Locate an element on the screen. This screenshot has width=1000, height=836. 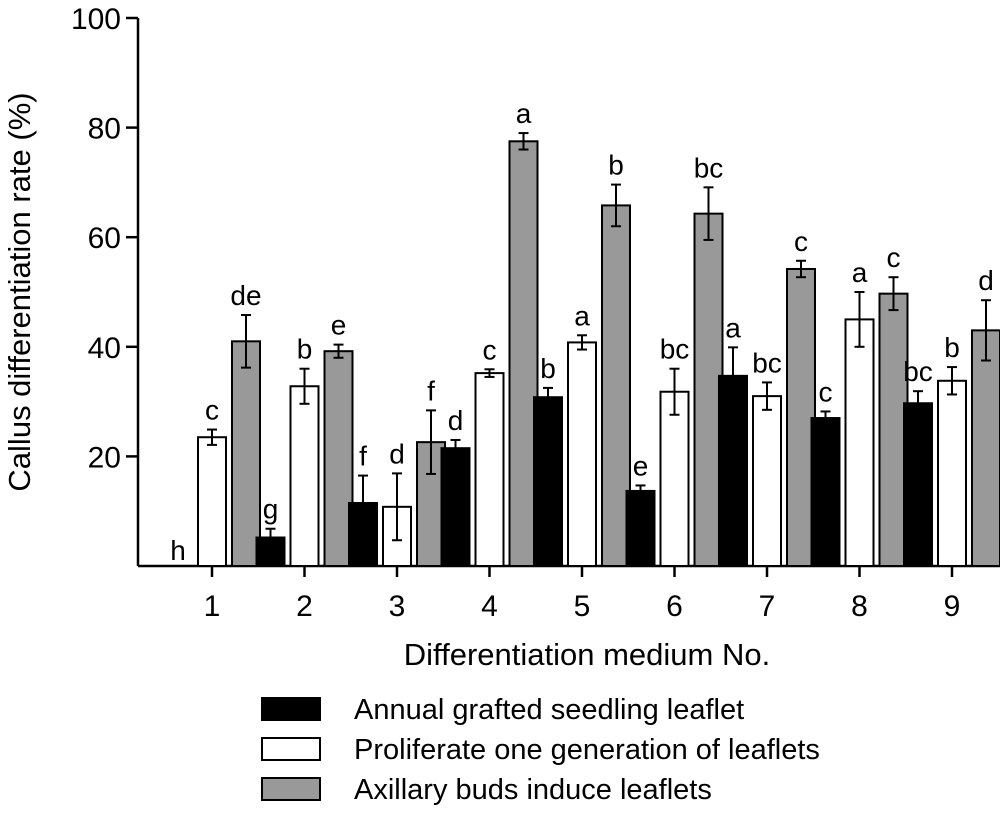
legend-label: Axillary buds induce leaflets is located at coordinates (533, 790).